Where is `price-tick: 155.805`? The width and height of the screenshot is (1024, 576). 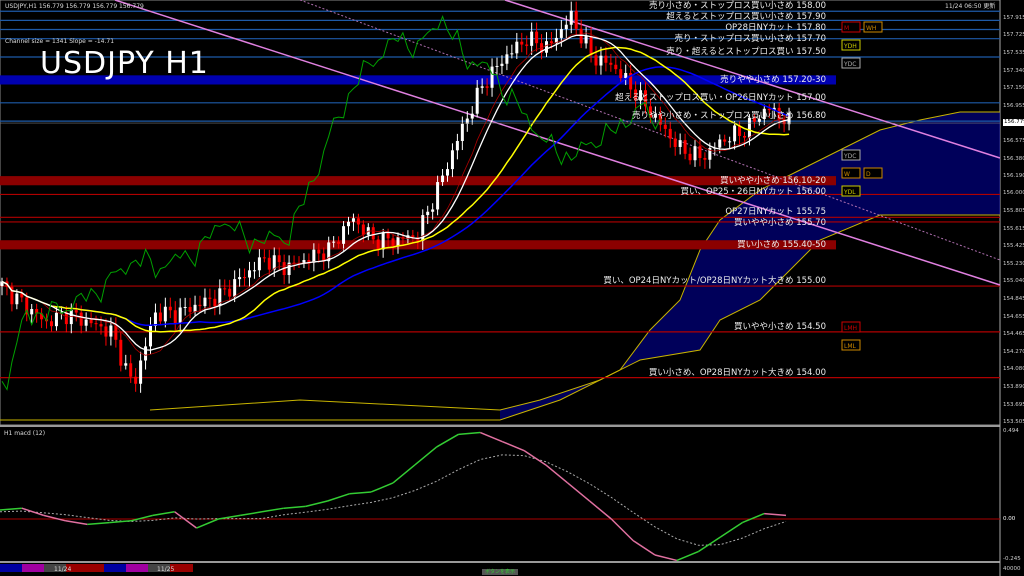
price-tick: 155.805 is located at coordinates (1013, 211).